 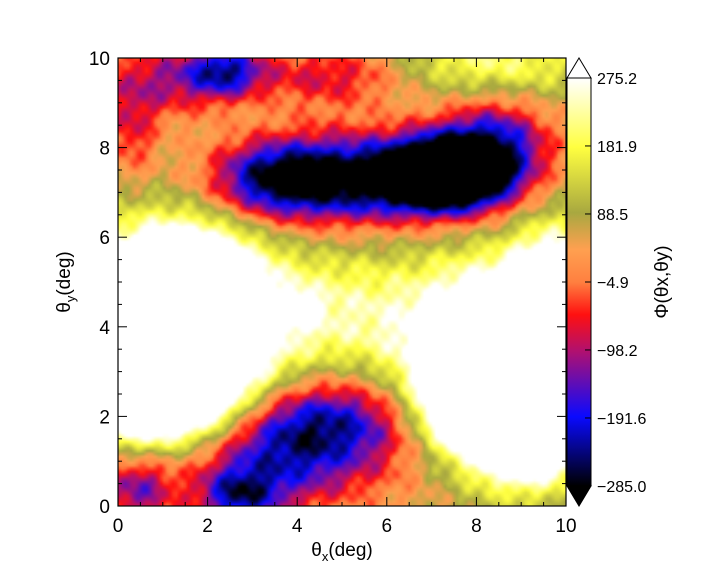 I want to click on y-tick-label: 10, so click(x=99, y=59).